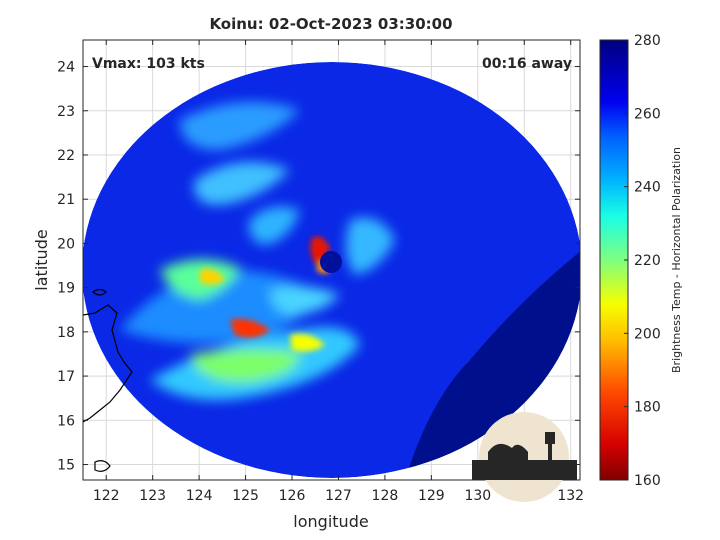  I want to click on colorbar-ticks: 160 180 200 220 240 260 280, so click(642, 261).